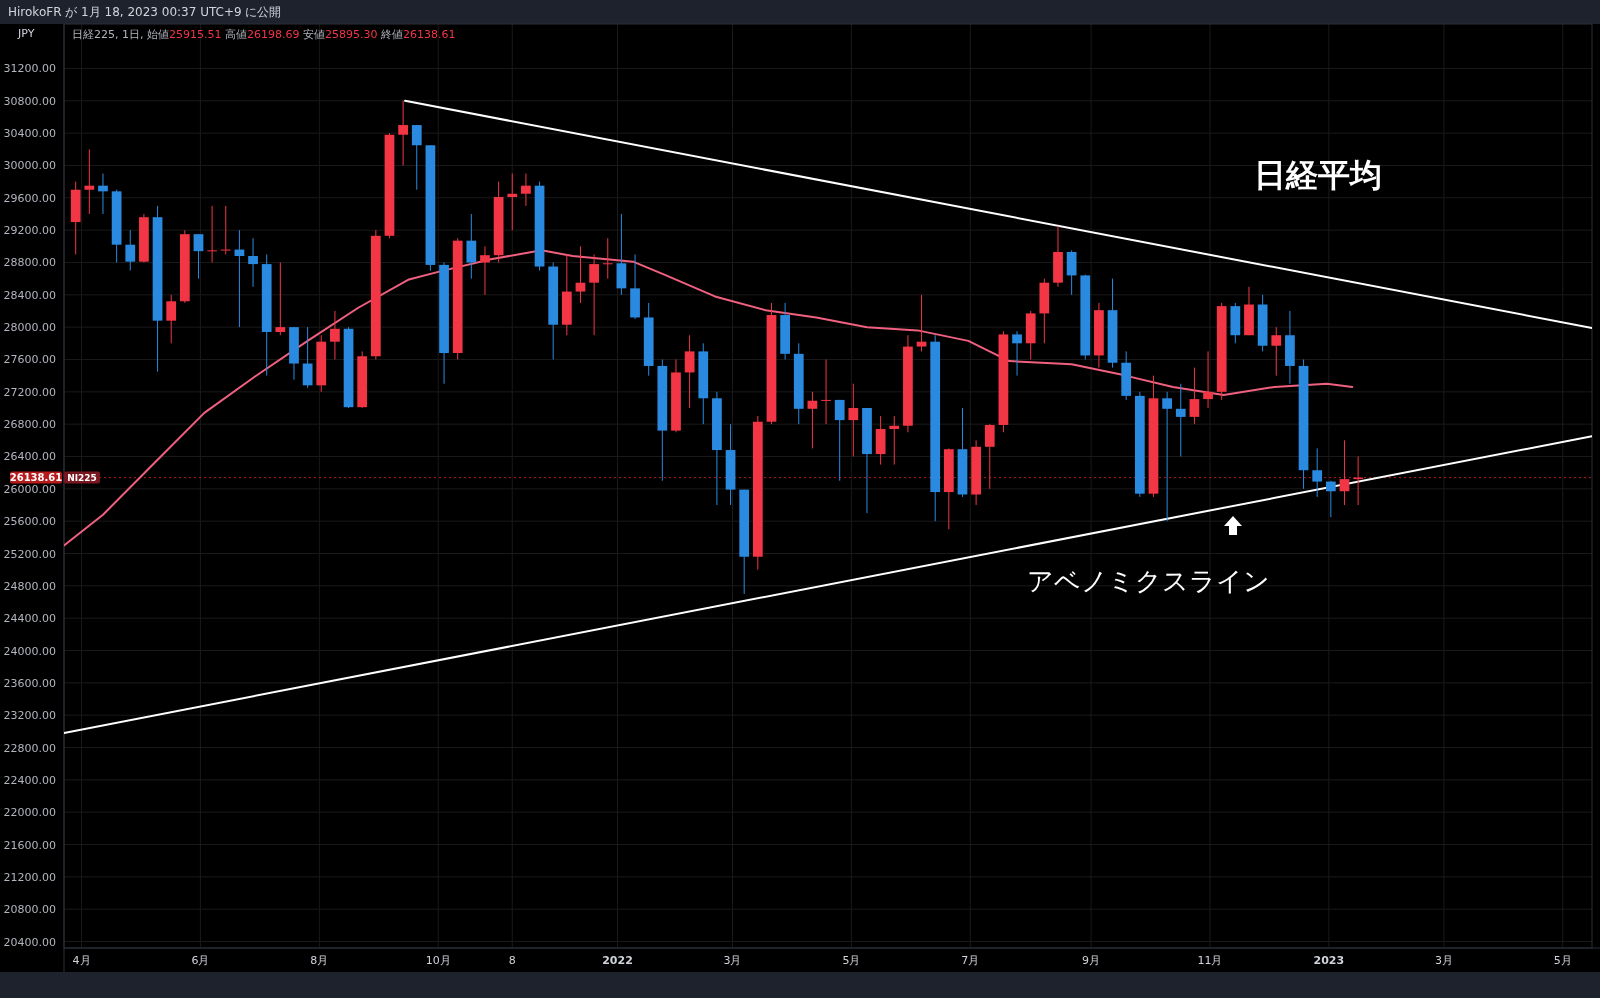 The width and height of the screenshot is (1600, 998). I want to click on y-tick-label: 23200.00, so click(29, 716).